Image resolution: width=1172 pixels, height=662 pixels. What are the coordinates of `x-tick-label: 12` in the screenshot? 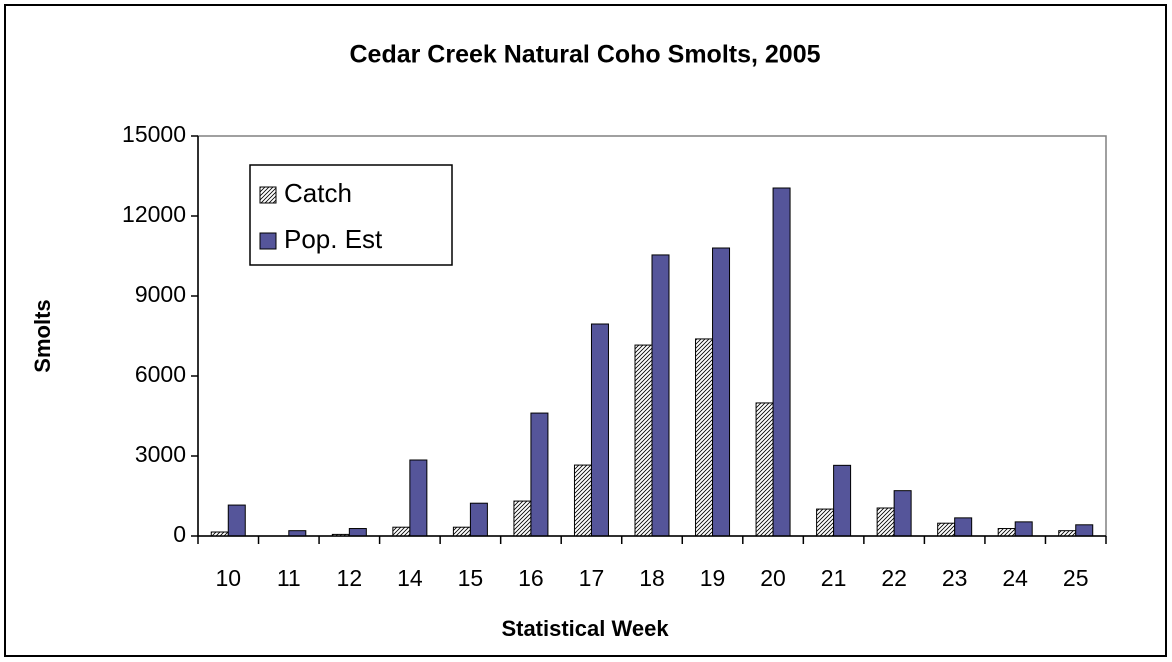 It's located at (350, 578).